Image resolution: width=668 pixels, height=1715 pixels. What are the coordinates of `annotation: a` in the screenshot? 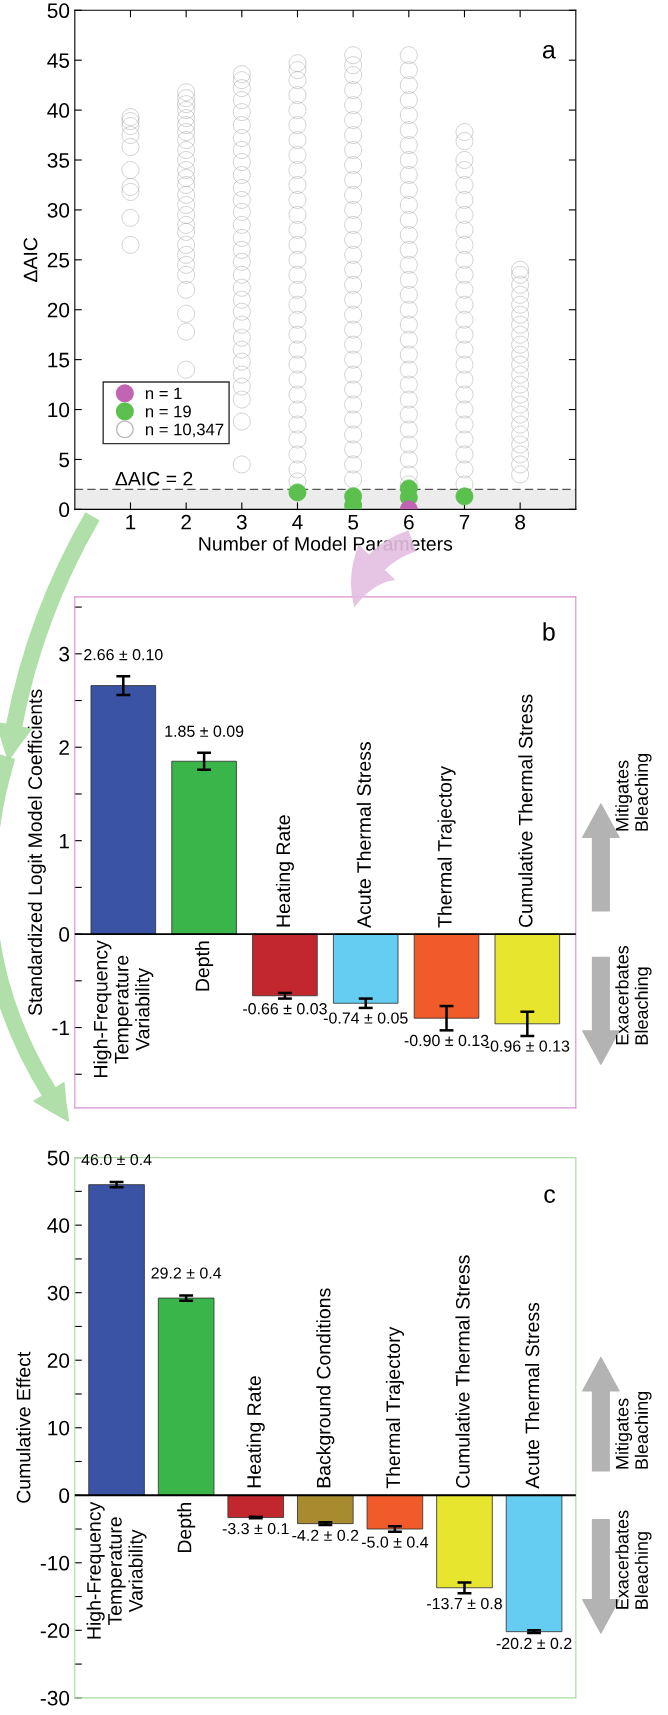 It's located at (549, 51).